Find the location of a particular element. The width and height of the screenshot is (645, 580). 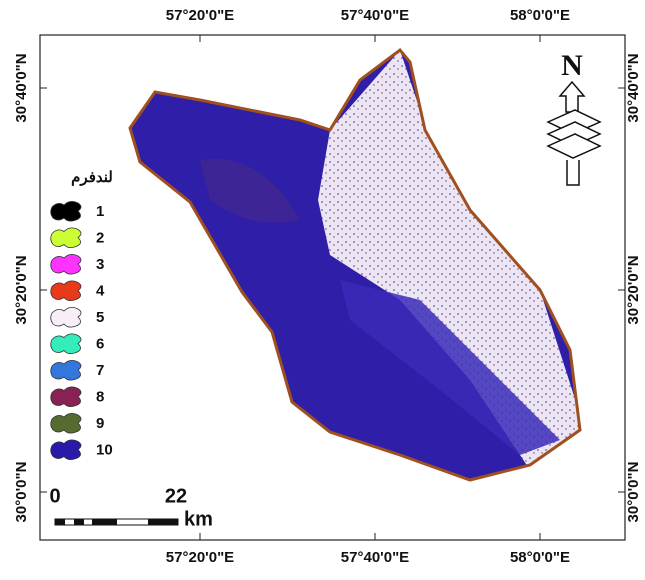

legend-label: 6 is located at coordinates (100, 343).